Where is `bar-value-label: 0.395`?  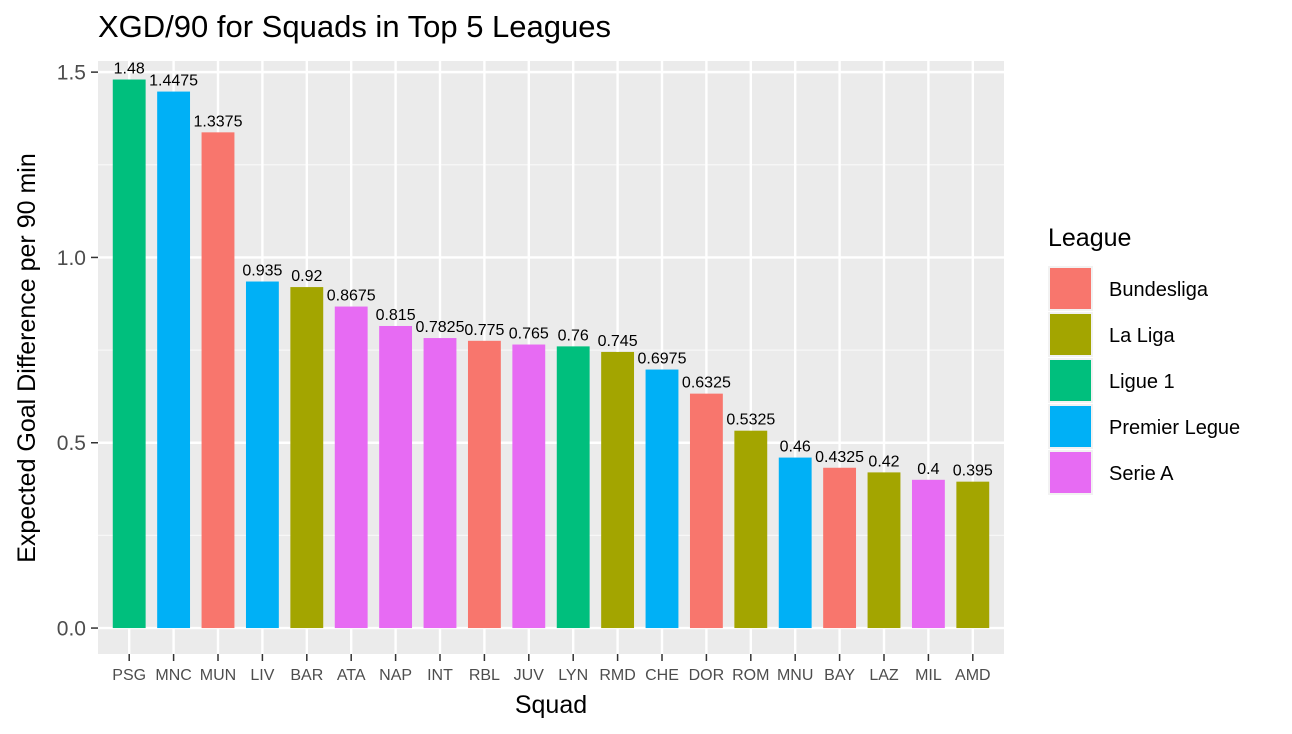 bar-value-label: 0.395 is located at coordinates (973, 471).